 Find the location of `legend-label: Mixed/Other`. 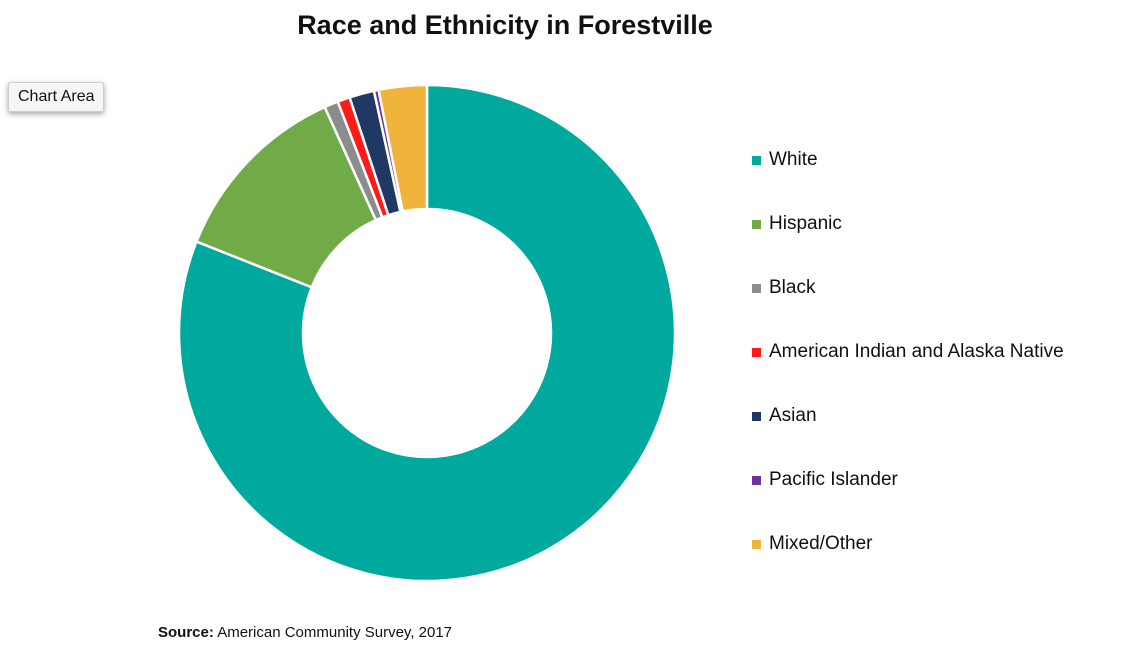

legend-label: Mixed/Other is located at coordinates (821, 543).